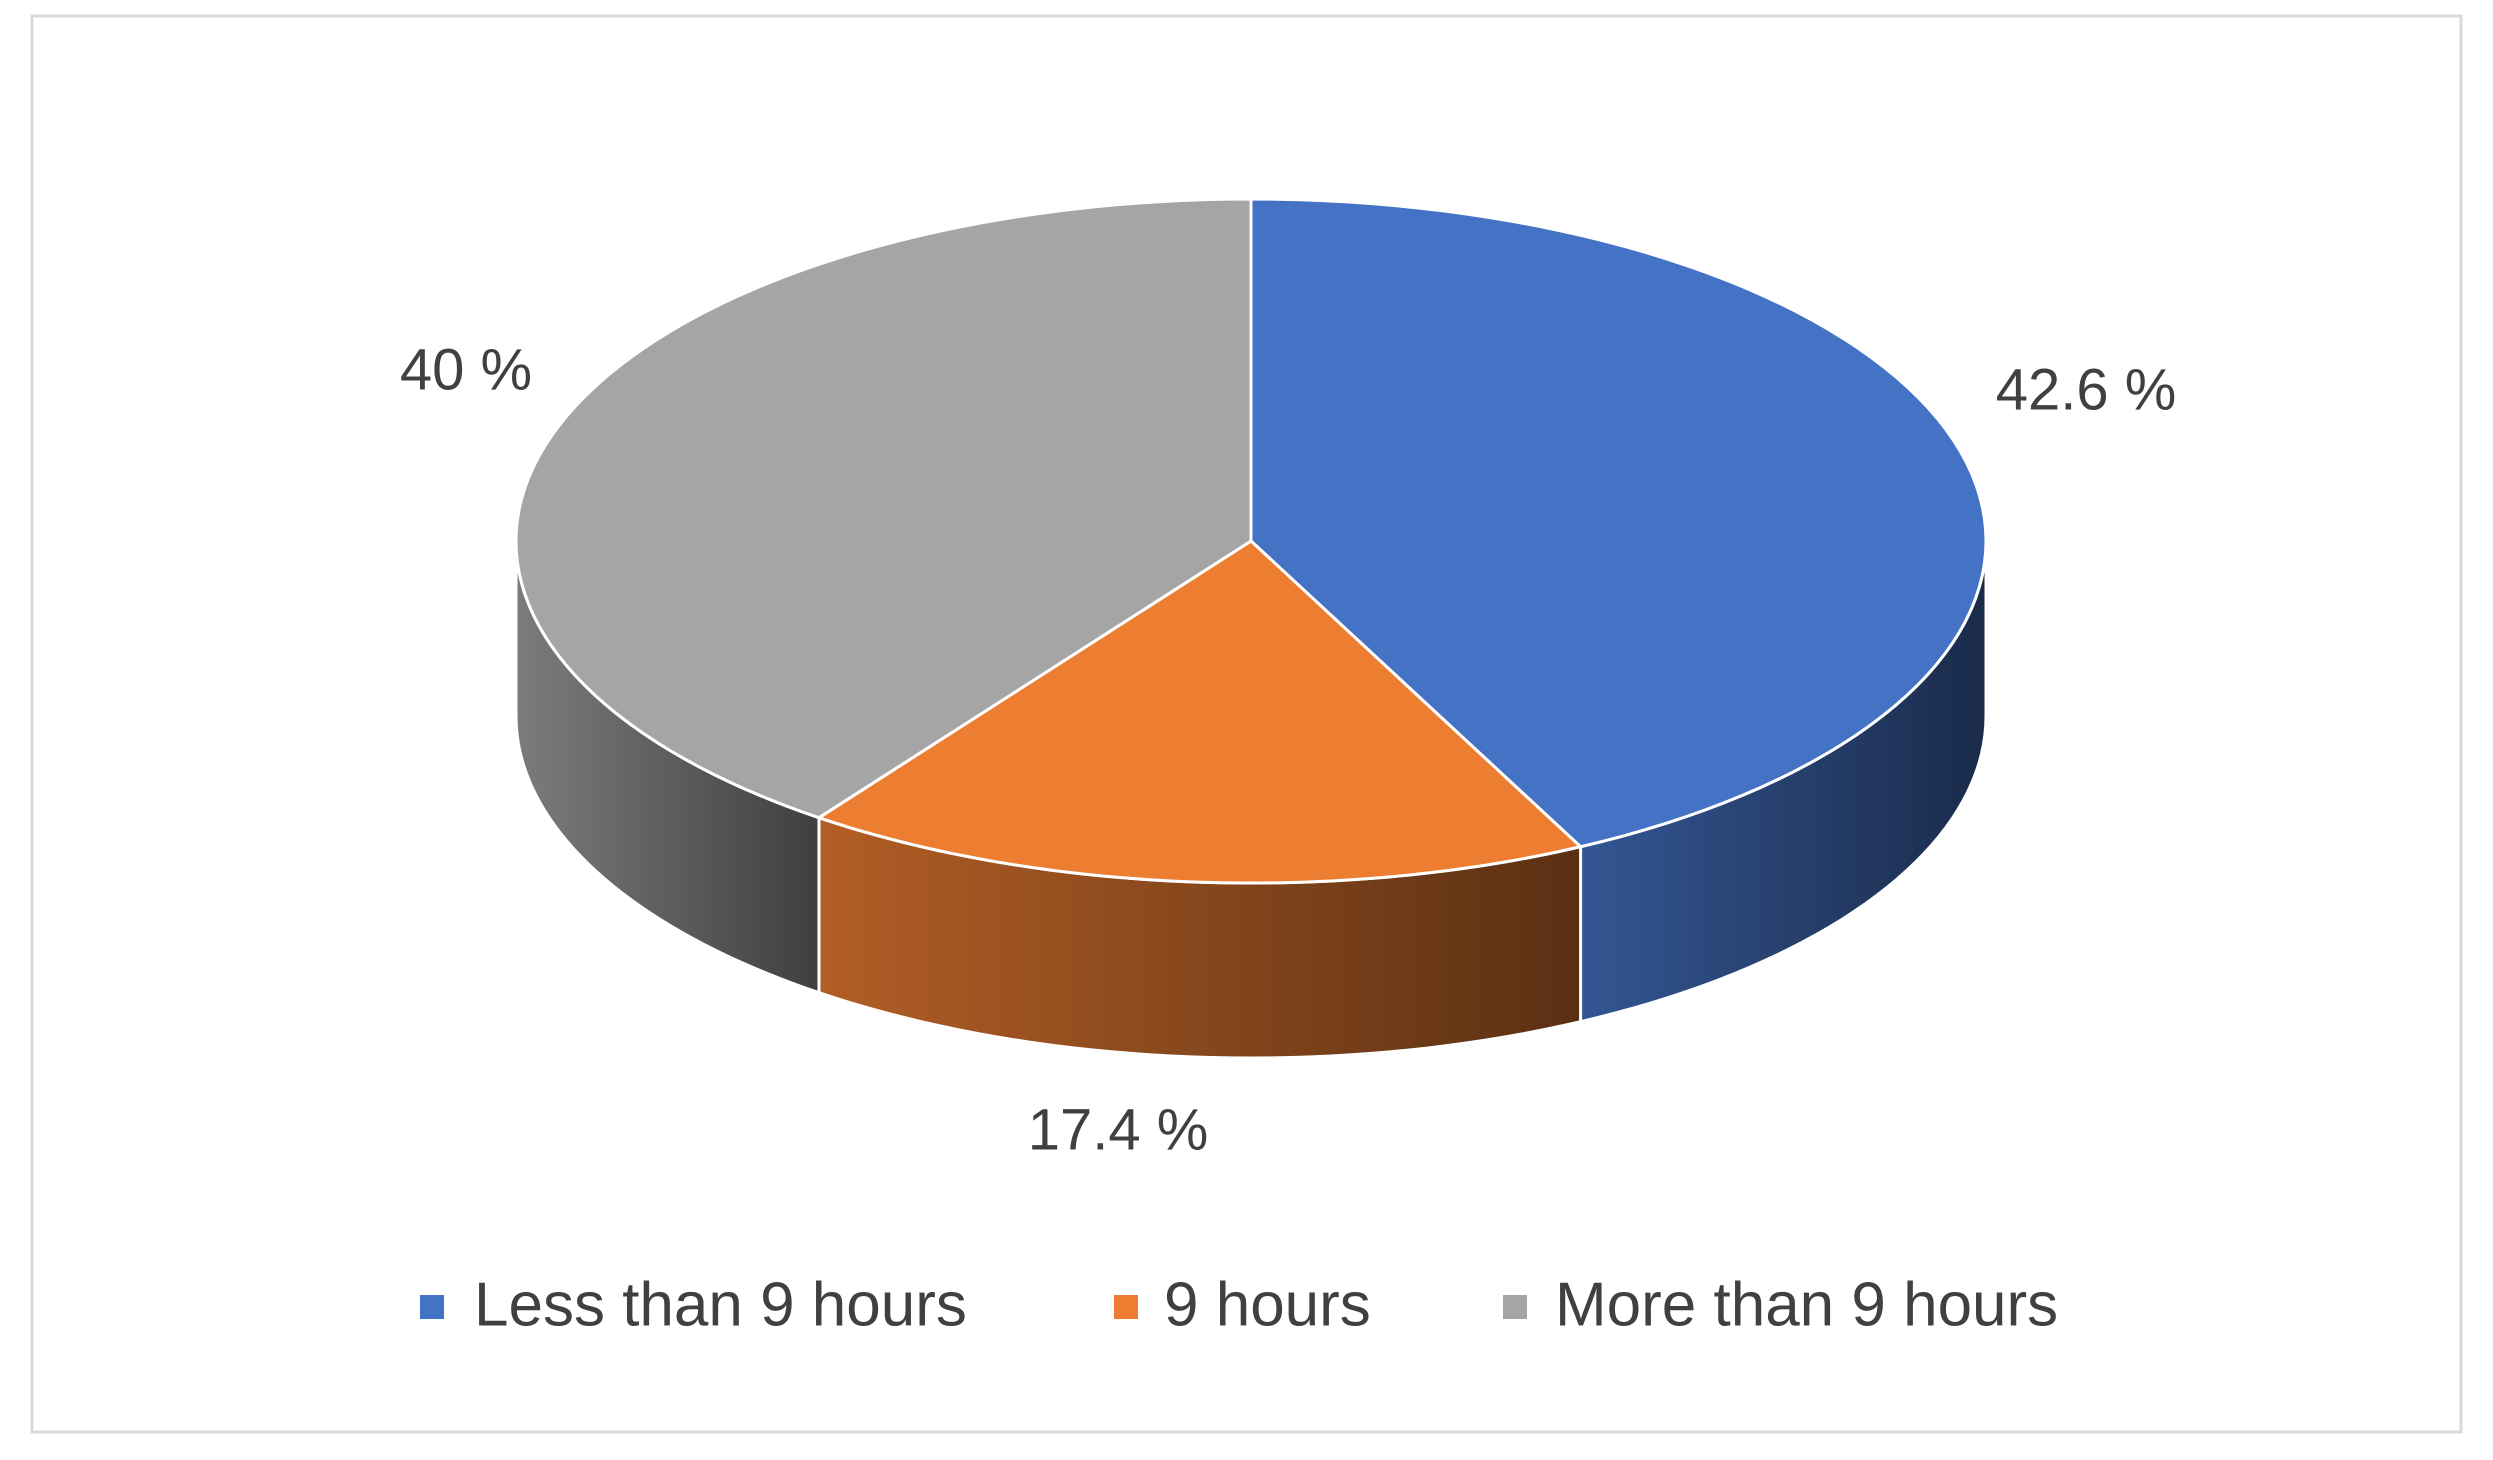 This screenshot has height=1460, width=2493. Describe the element at coordinates (1118, 1129) in the screenshot. I see `data-label: 17.4 %` at that location.